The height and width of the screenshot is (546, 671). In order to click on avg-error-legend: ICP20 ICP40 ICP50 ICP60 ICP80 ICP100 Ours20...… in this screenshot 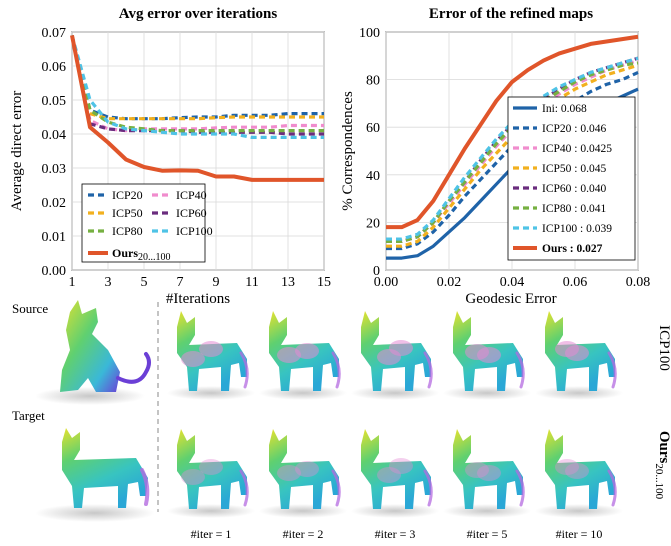, I will do `click(147, 223)`.